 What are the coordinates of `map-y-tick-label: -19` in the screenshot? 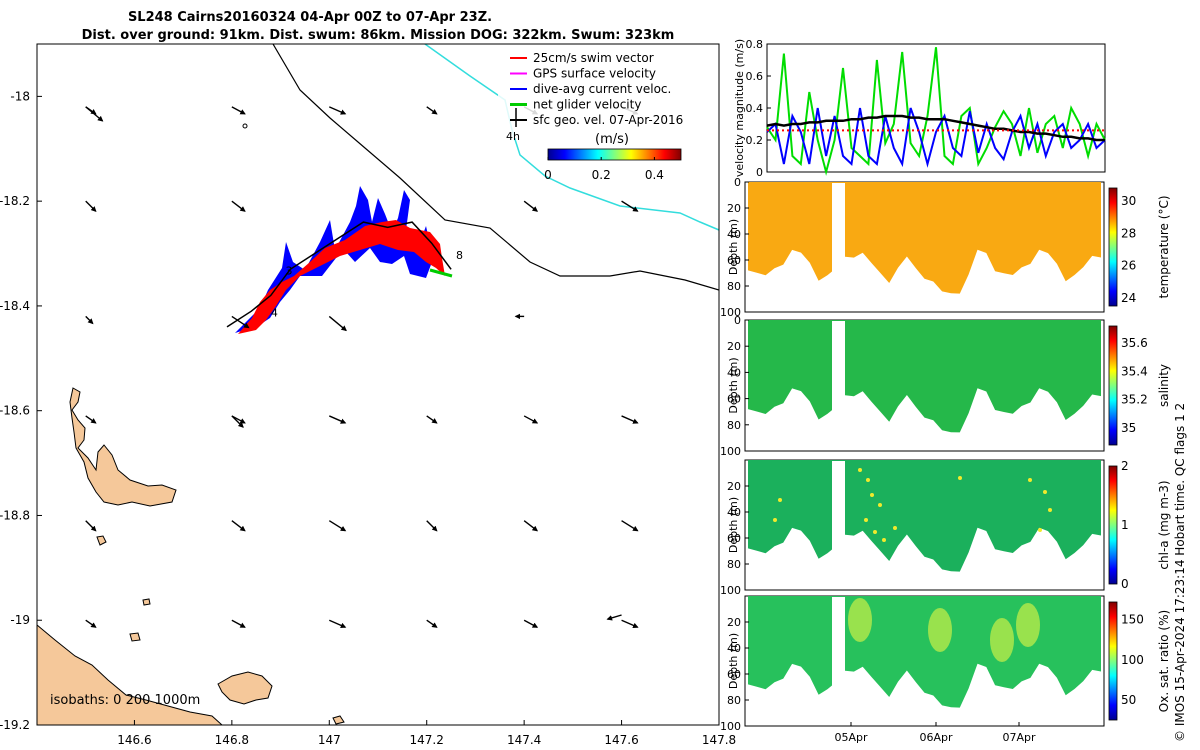 It's located at (20, 620).